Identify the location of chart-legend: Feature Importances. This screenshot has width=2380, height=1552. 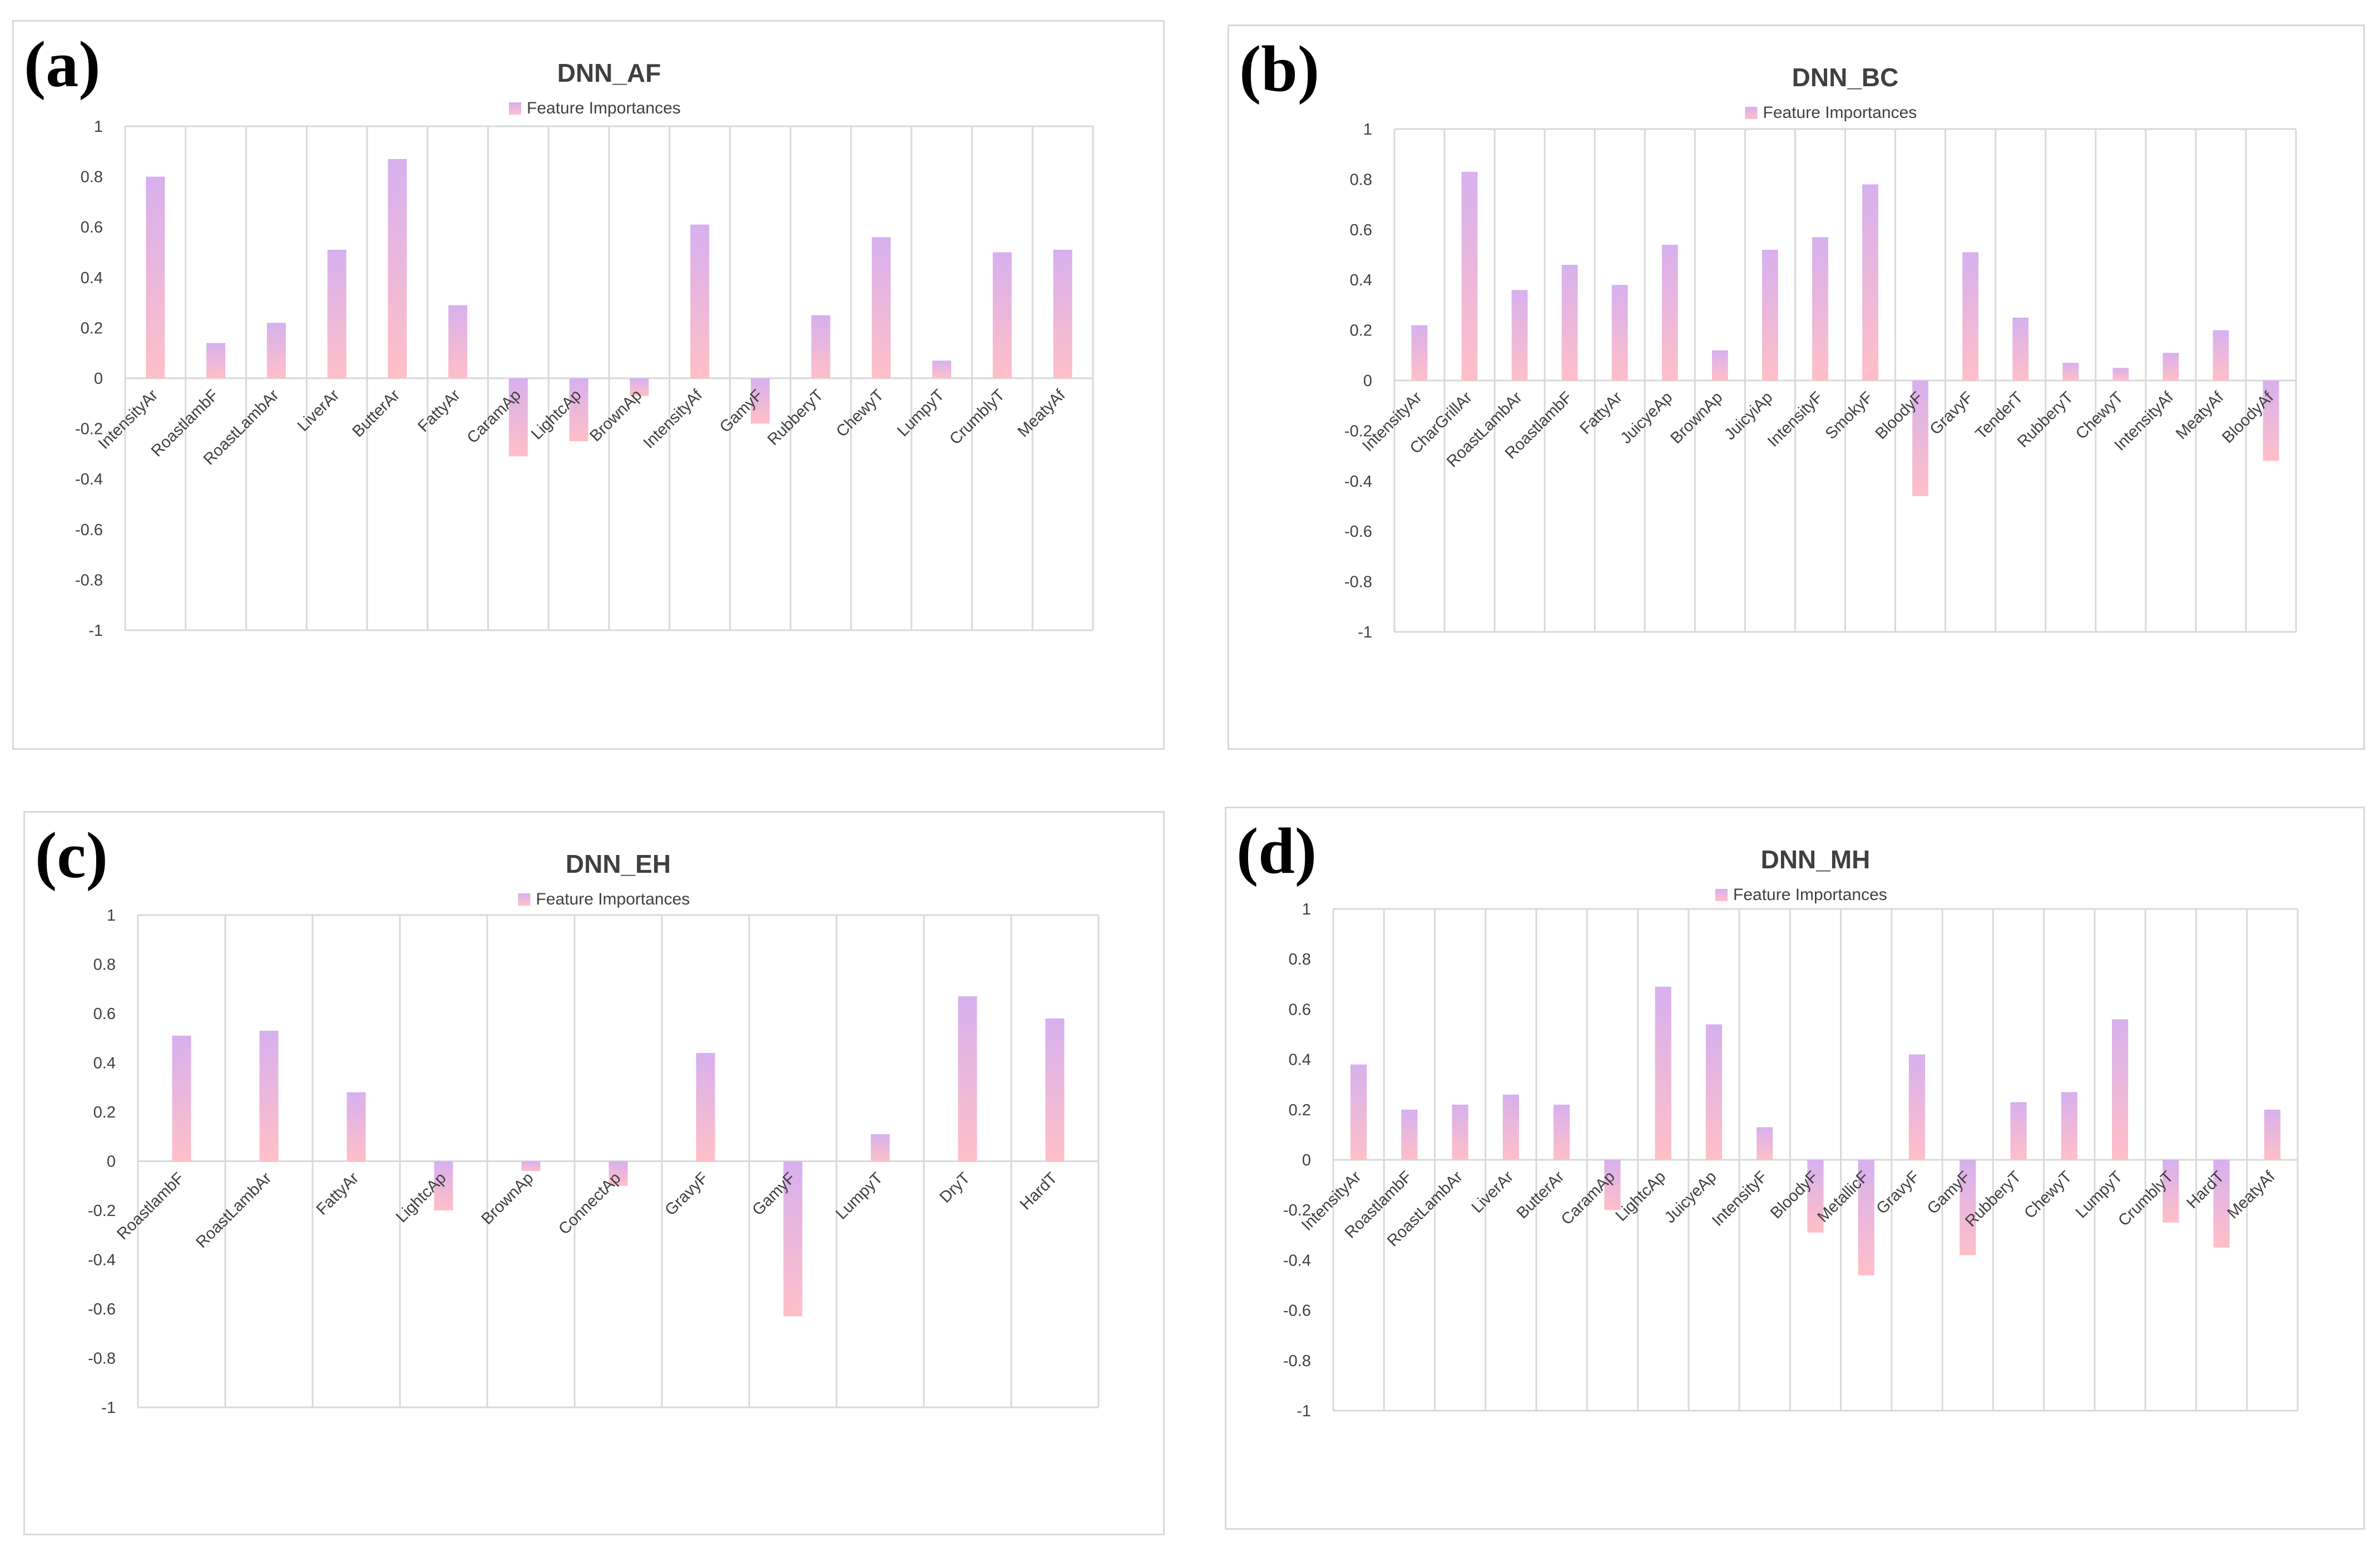
(1831, 112).